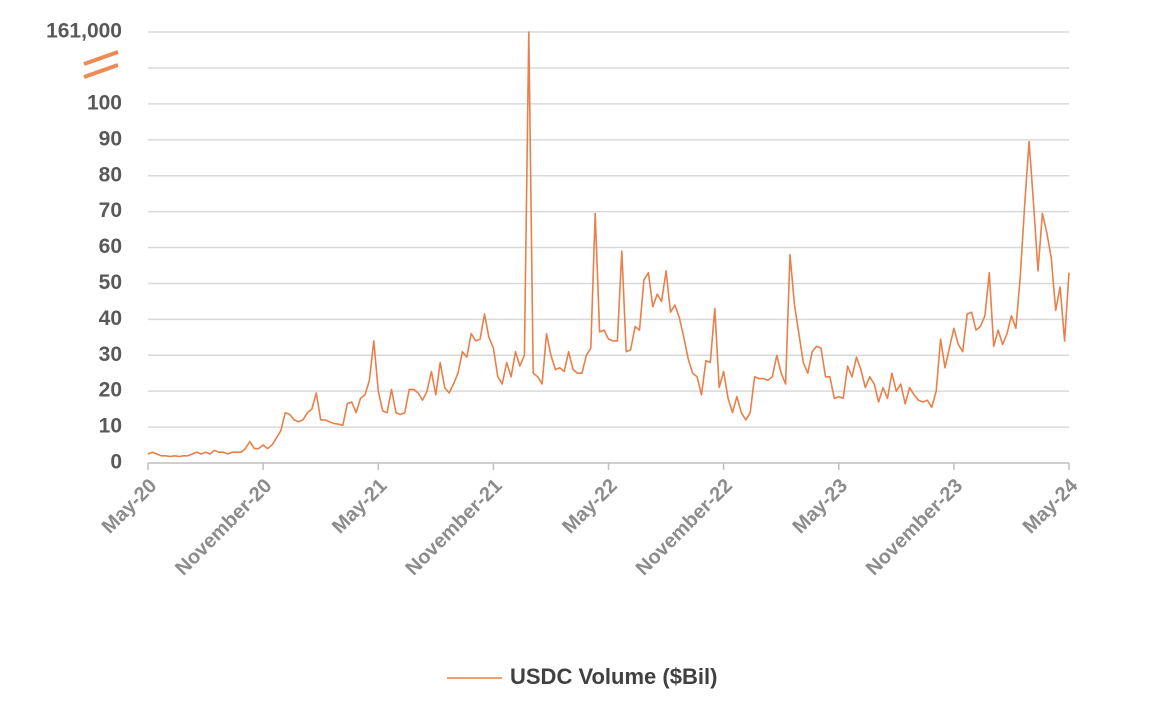 Image resolution: width=1172 pixels, height=716 pixels. What do you see at coordinates (110, 138) in the screenshot?
I see `y-tick-label: 90` at bounding box center [110, 138].